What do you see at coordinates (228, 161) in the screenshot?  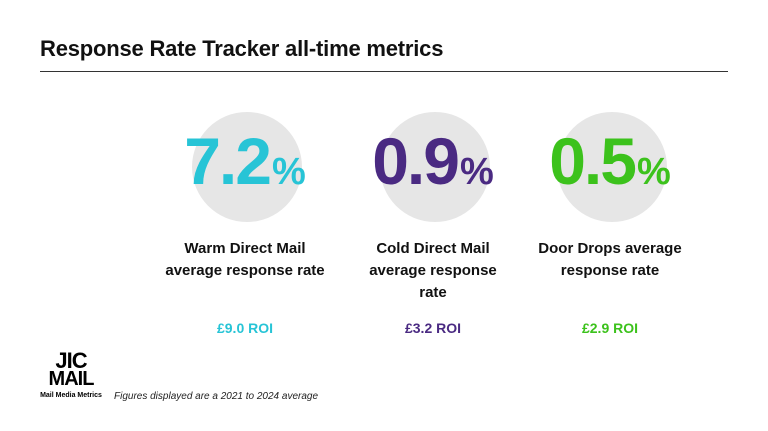 I see `metric-value-number: 7.2` at bounding box center [228, 161].